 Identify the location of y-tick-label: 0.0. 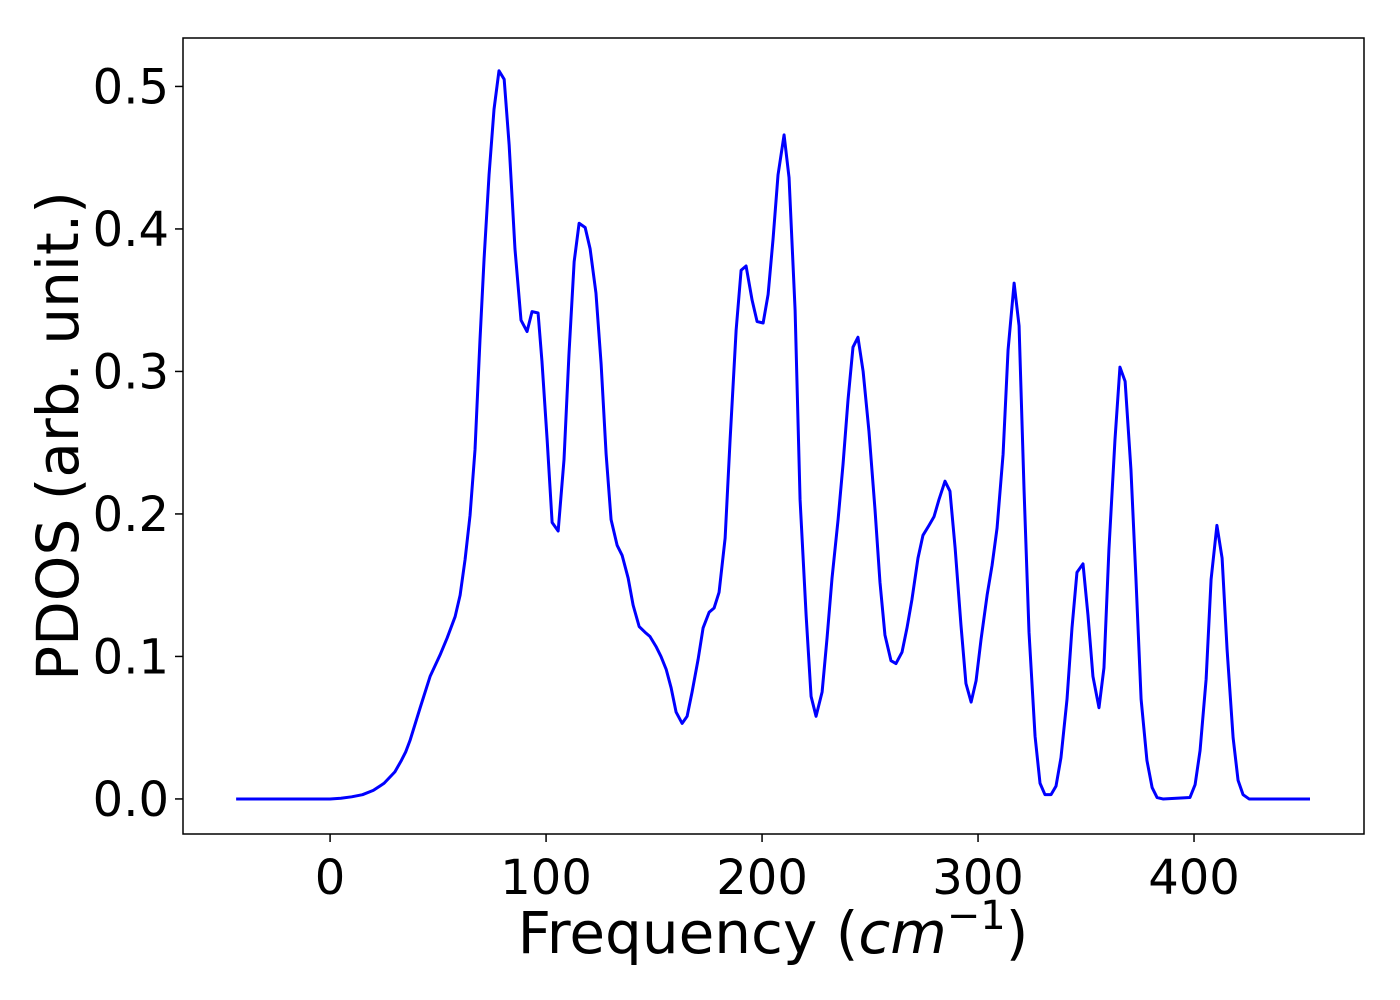
(131, 800).